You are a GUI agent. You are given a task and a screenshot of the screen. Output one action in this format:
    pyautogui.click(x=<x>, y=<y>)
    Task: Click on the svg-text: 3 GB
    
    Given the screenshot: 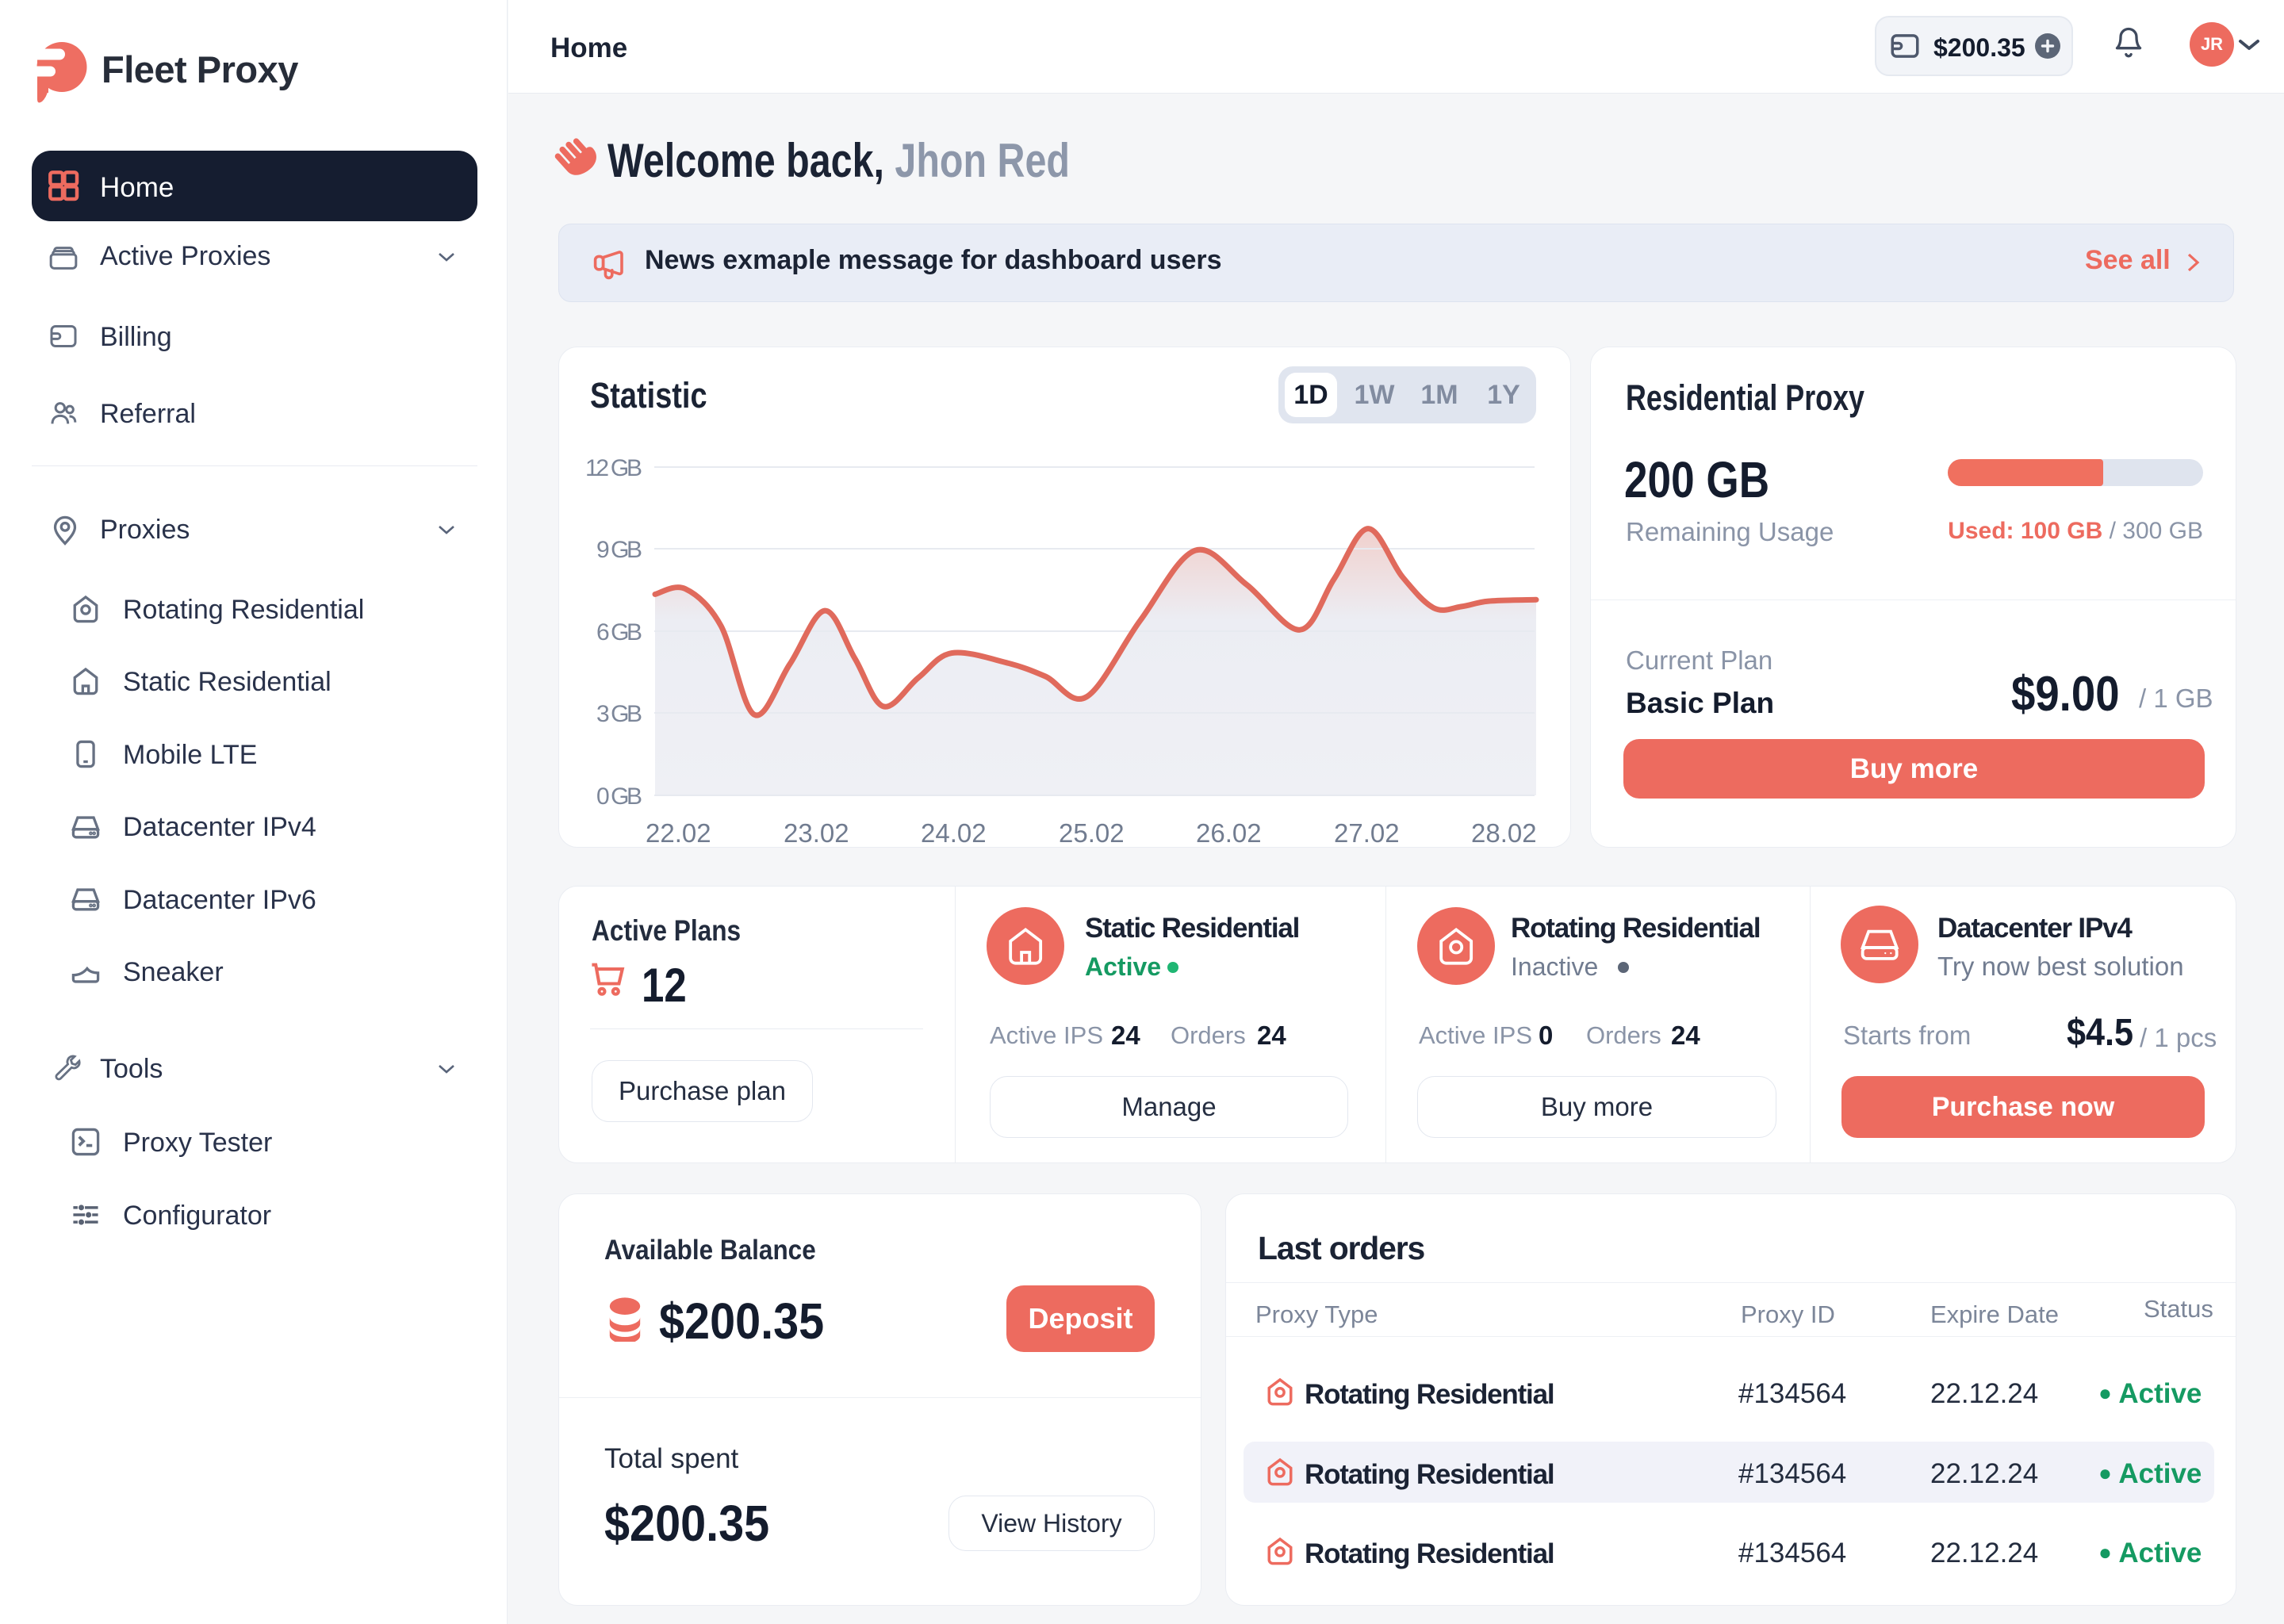 What is the action you would take?
    pyautogui.click(x=619, y=714)
    